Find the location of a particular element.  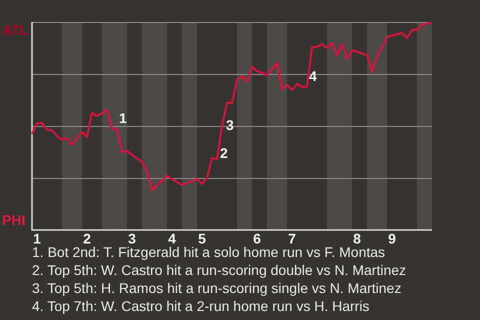

x-tick-label: 1 is located at coordinates (37, 238).